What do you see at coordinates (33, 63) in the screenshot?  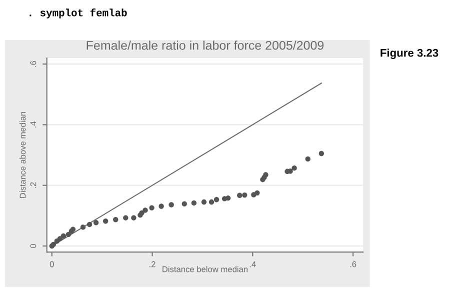 I see `y-tick-label: .6` at bounding box center [33, 63].